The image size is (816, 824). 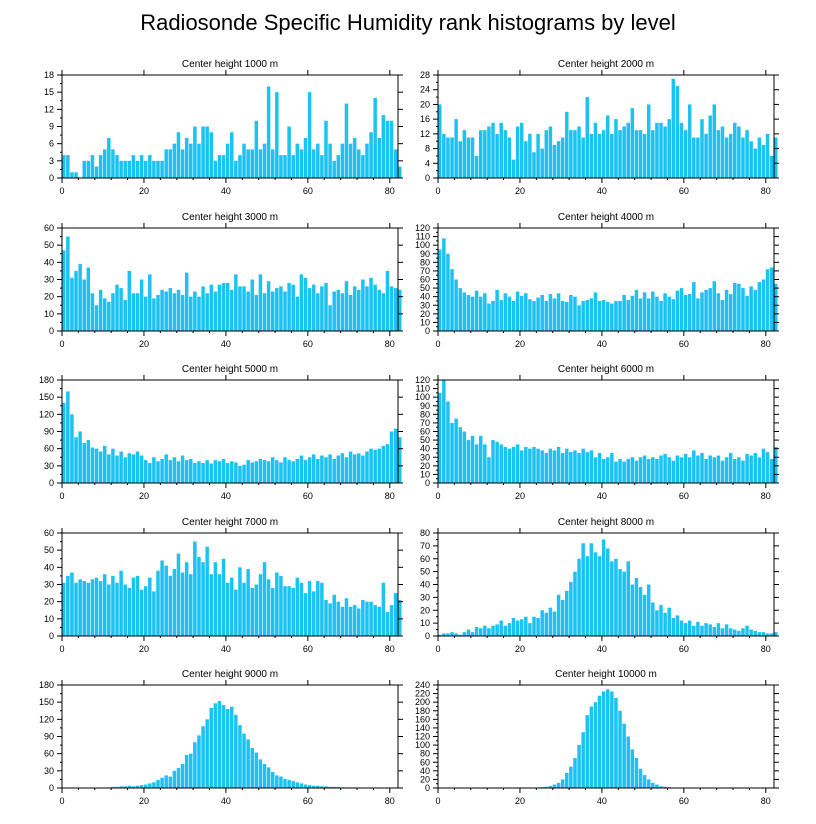 What do you see at coordinates (606, 64) in the screenshot?
I see `panel-title: Center height 2000 m` at bounding box center [606, 64].